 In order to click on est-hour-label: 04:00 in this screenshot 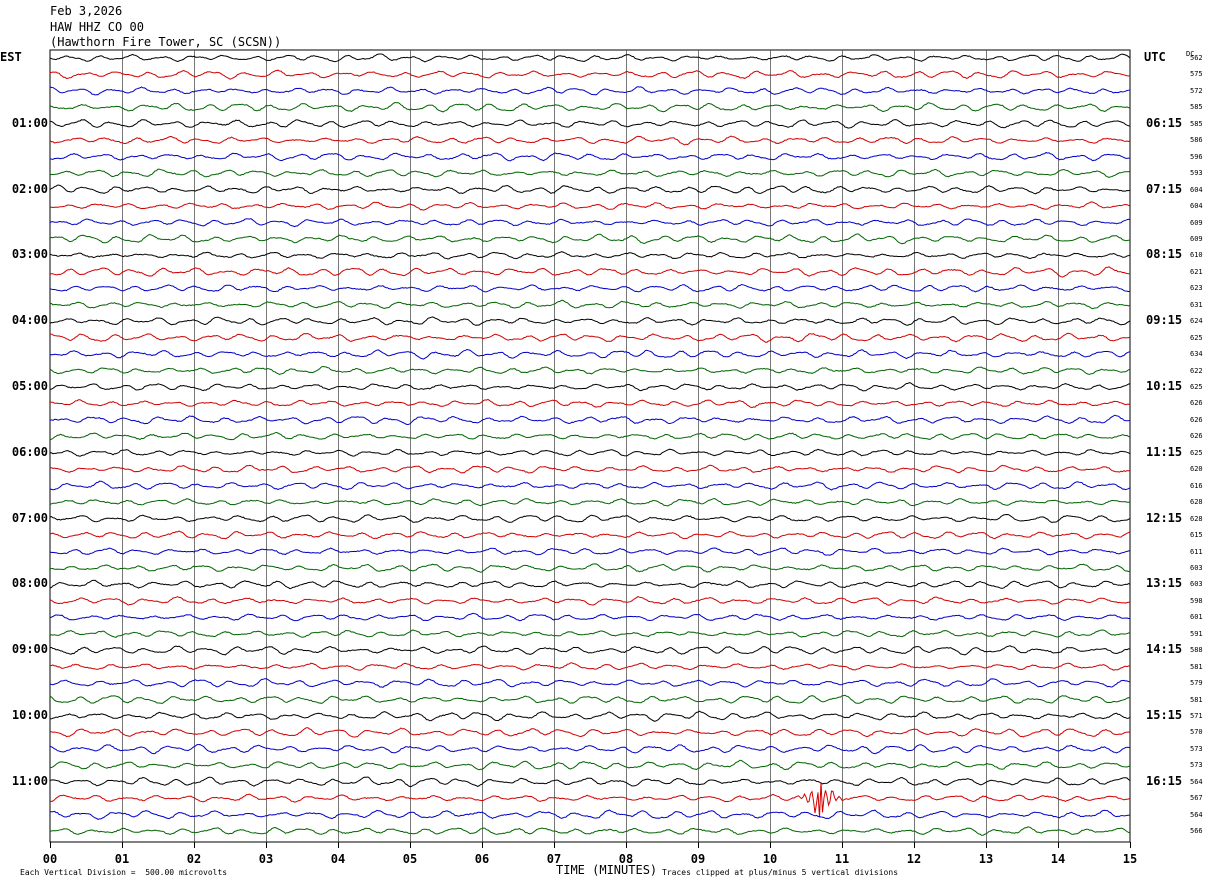, I will do `click(29, 320)`.